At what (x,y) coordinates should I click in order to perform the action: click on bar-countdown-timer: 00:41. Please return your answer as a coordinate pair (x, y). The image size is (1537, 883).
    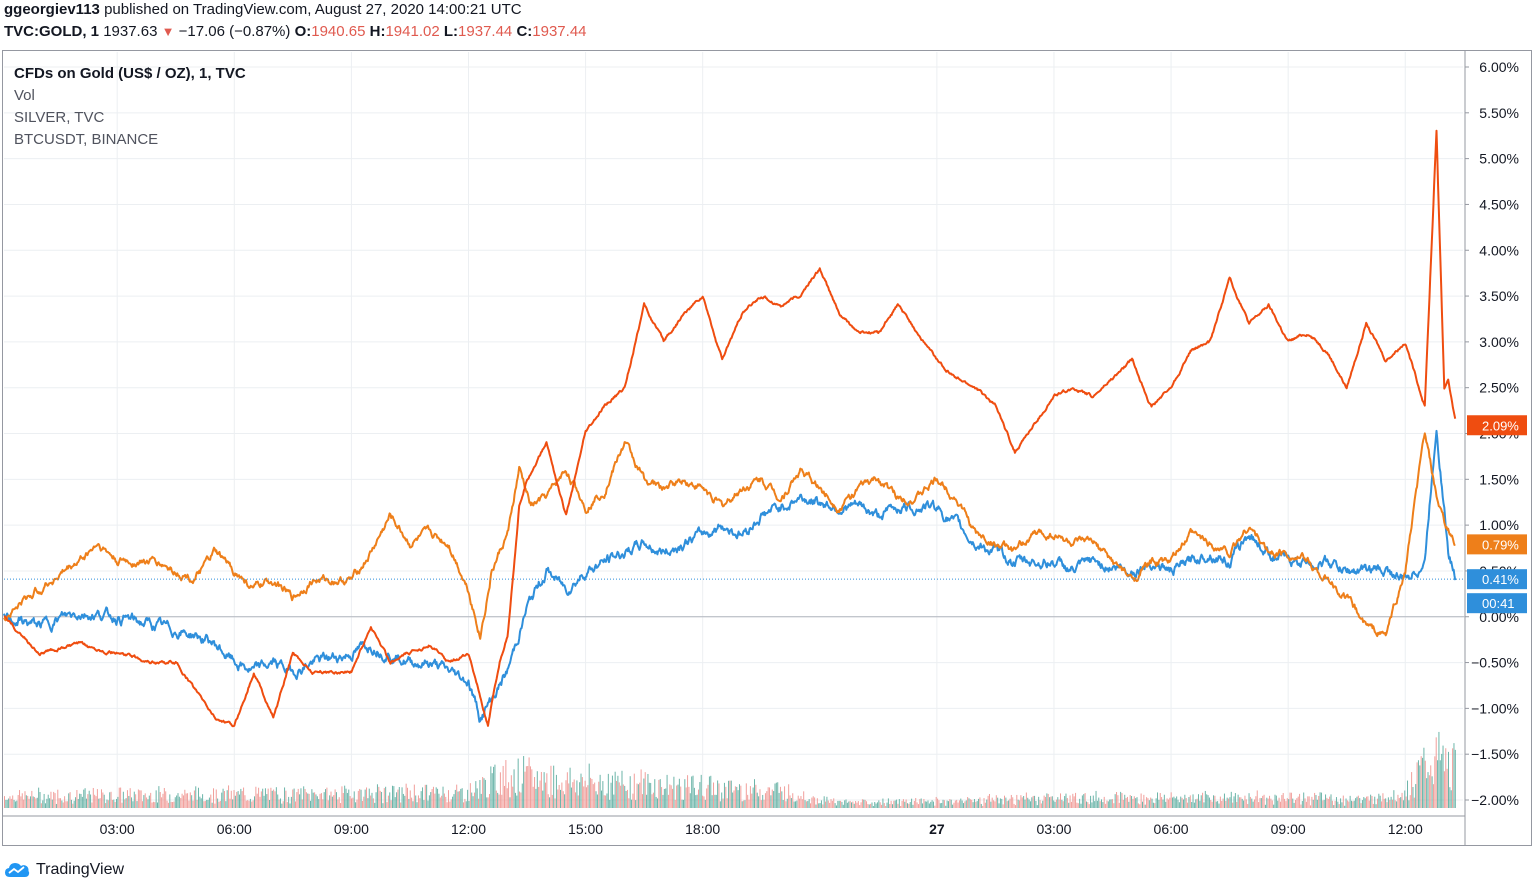
    Looking at the image, I should click on (1498, 603).